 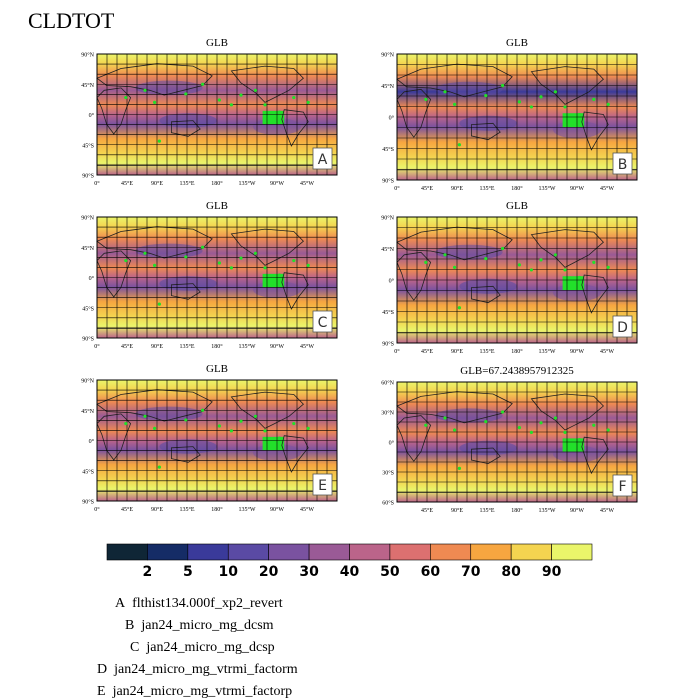 What do you see at coordinates (148, 572) in the screenshot?
I see `colorbar-label: 2` at bounding box center [148, 572].